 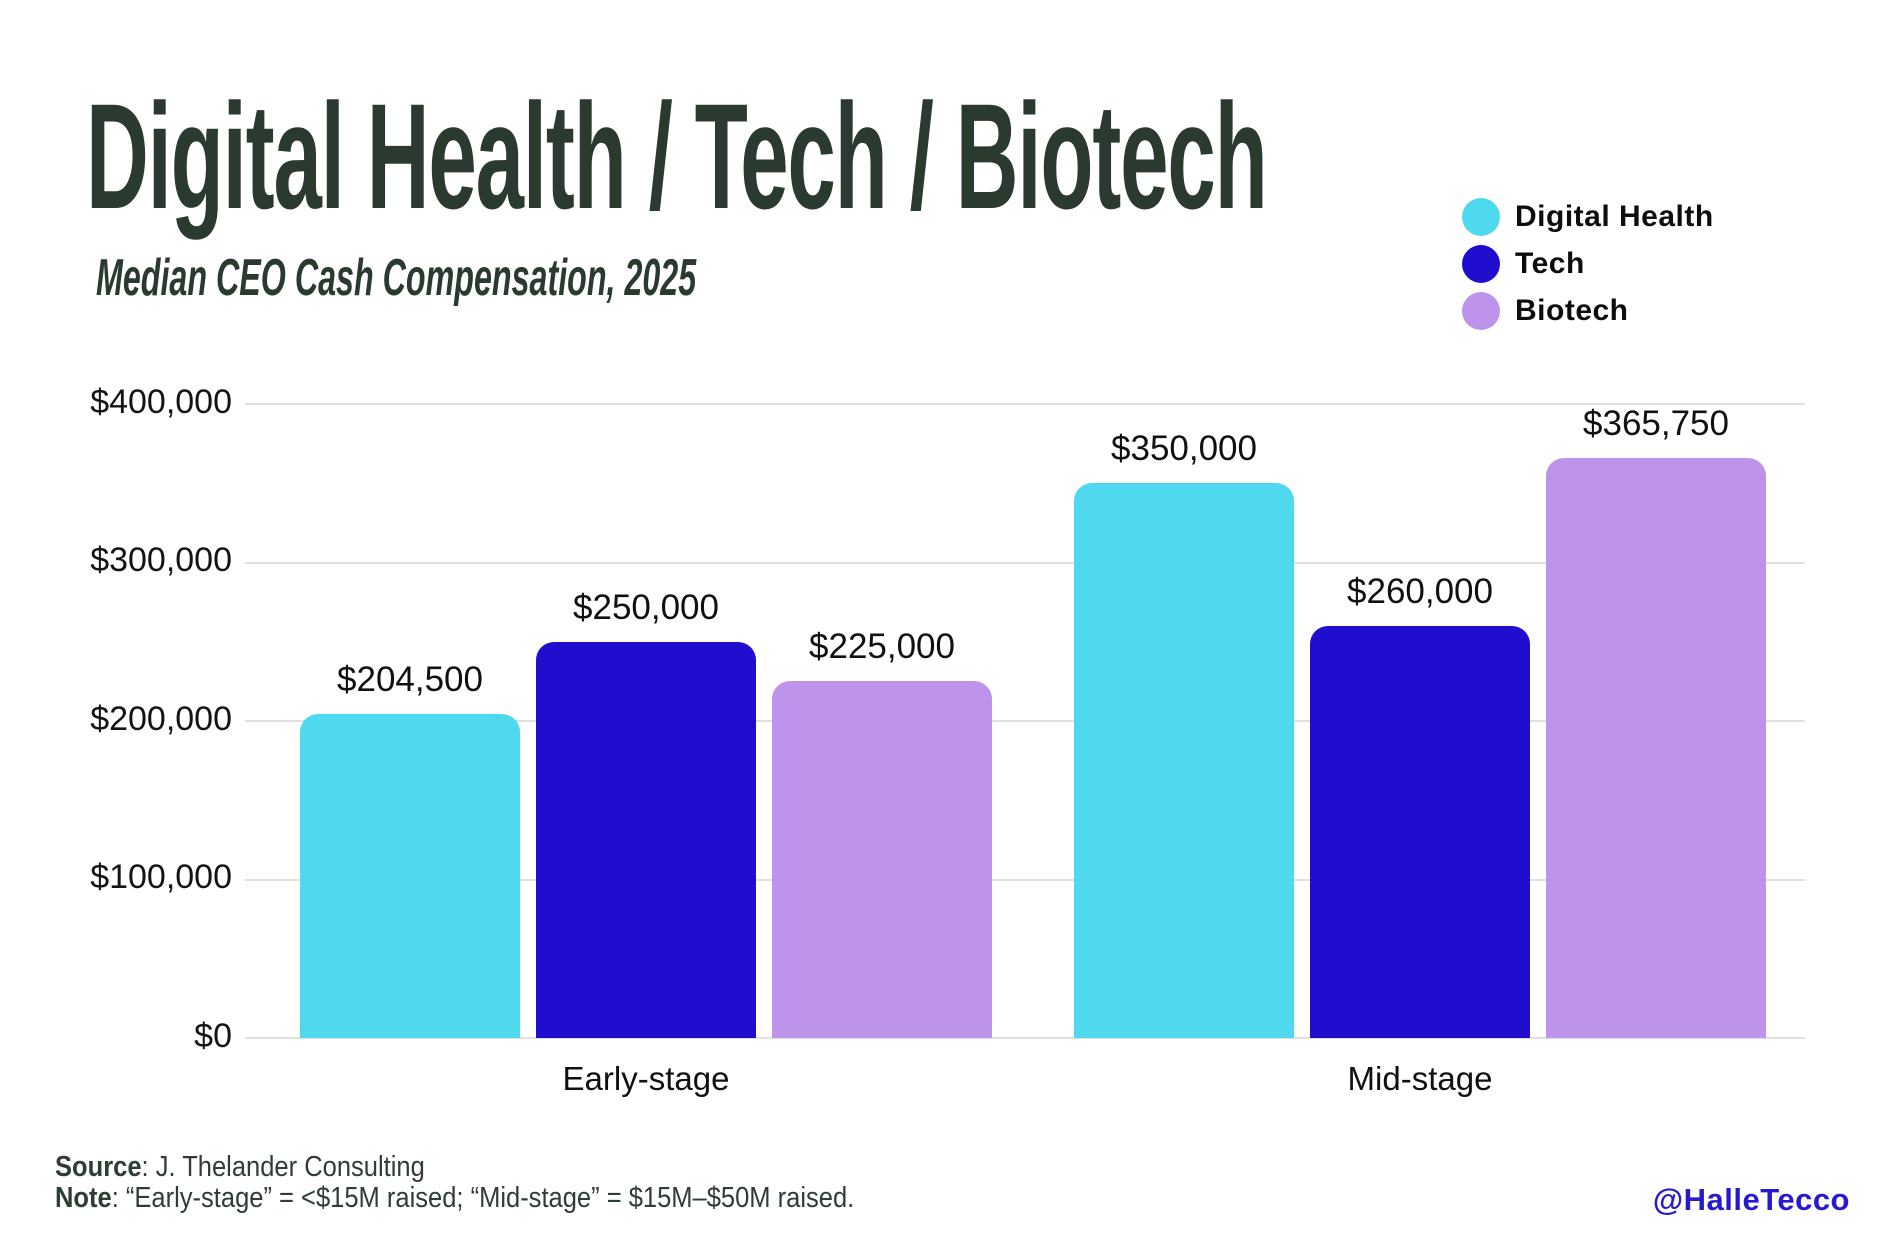 What do you see at coordinates (283, 1167) in the screenshot?
I see `source-text: : J. Thelander Consulting` at bounding box center [283, 1167].